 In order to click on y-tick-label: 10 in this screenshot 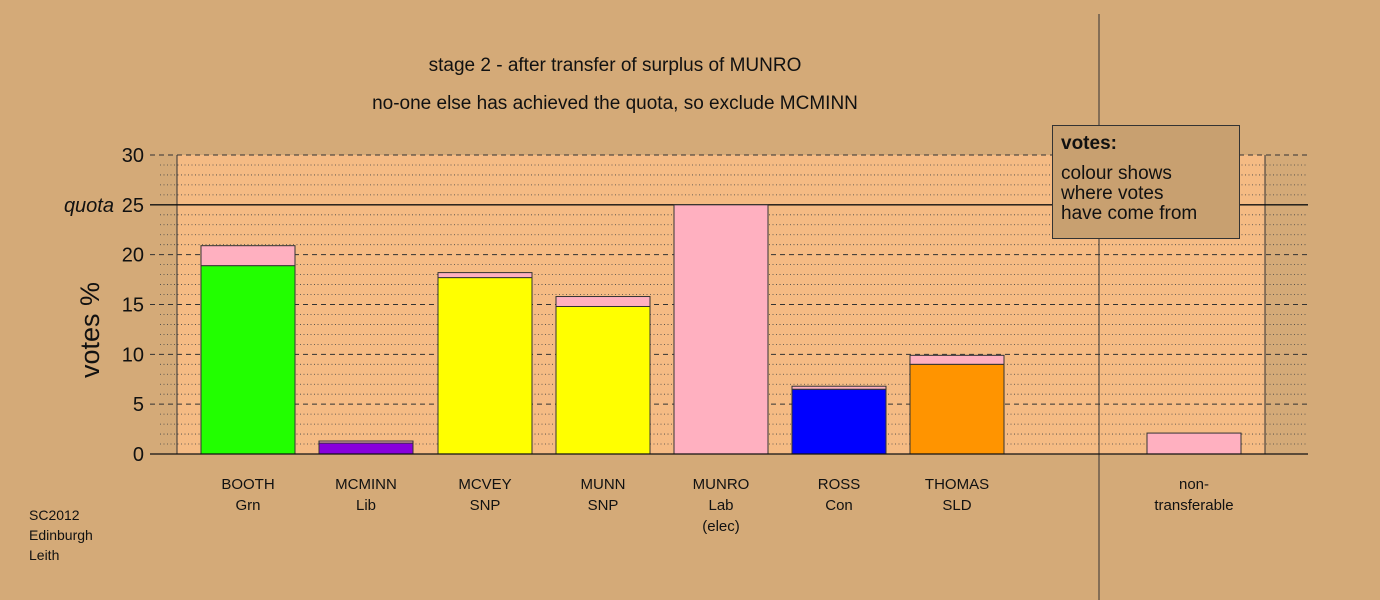, I will do `click(133, 355)`.